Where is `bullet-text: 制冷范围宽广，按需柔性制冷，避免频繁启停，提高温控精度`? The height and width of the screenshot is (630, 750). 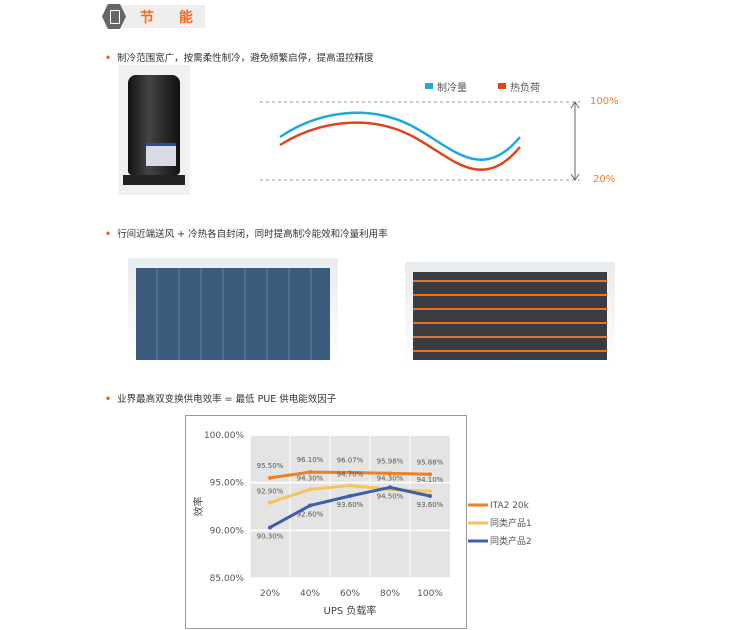 bullet-text: 制冷范围宽广，按需柔性制冷，避免频繁启停，提高温控精度 is located at coordinates (245, 58).